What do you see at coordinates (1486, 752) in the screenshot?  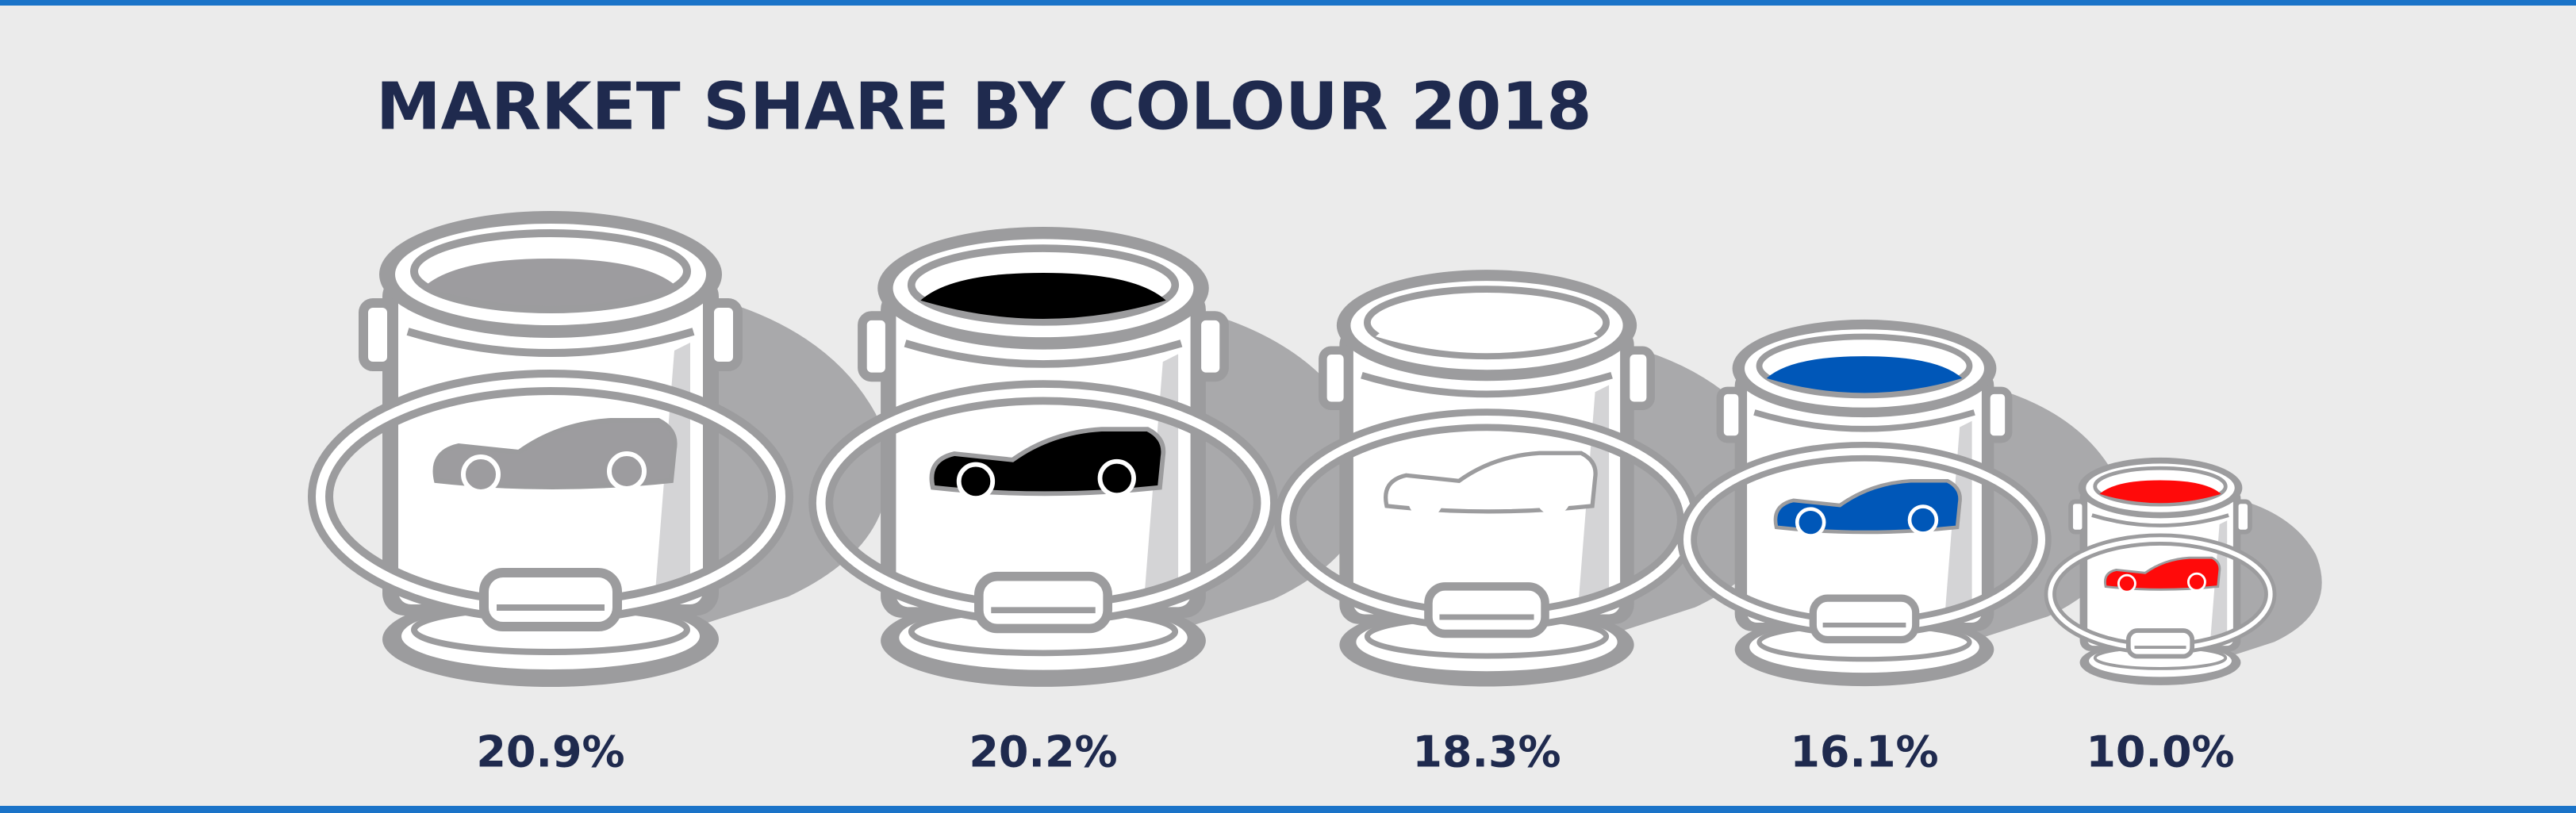 I see `value-label: 18.3%` at bounding box center [1486, 752].